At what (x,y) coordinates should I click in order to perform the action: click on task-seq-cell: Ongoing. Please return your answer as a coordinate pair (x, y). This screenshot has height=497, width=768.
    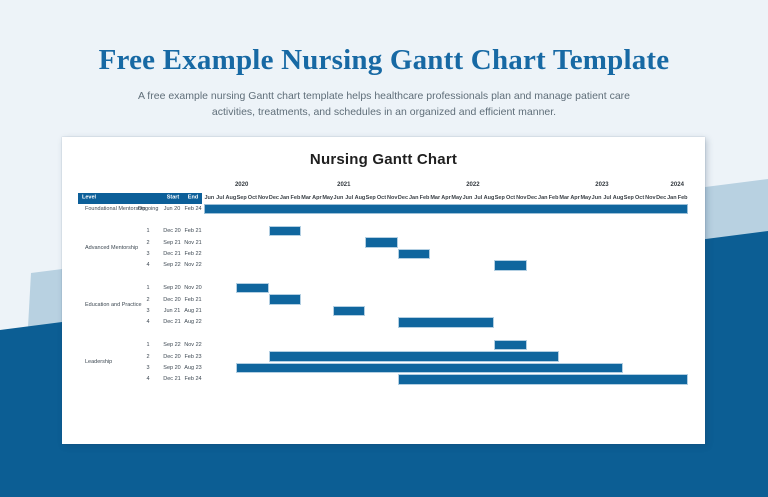
    Looking at the image, I should click on (148, 209).